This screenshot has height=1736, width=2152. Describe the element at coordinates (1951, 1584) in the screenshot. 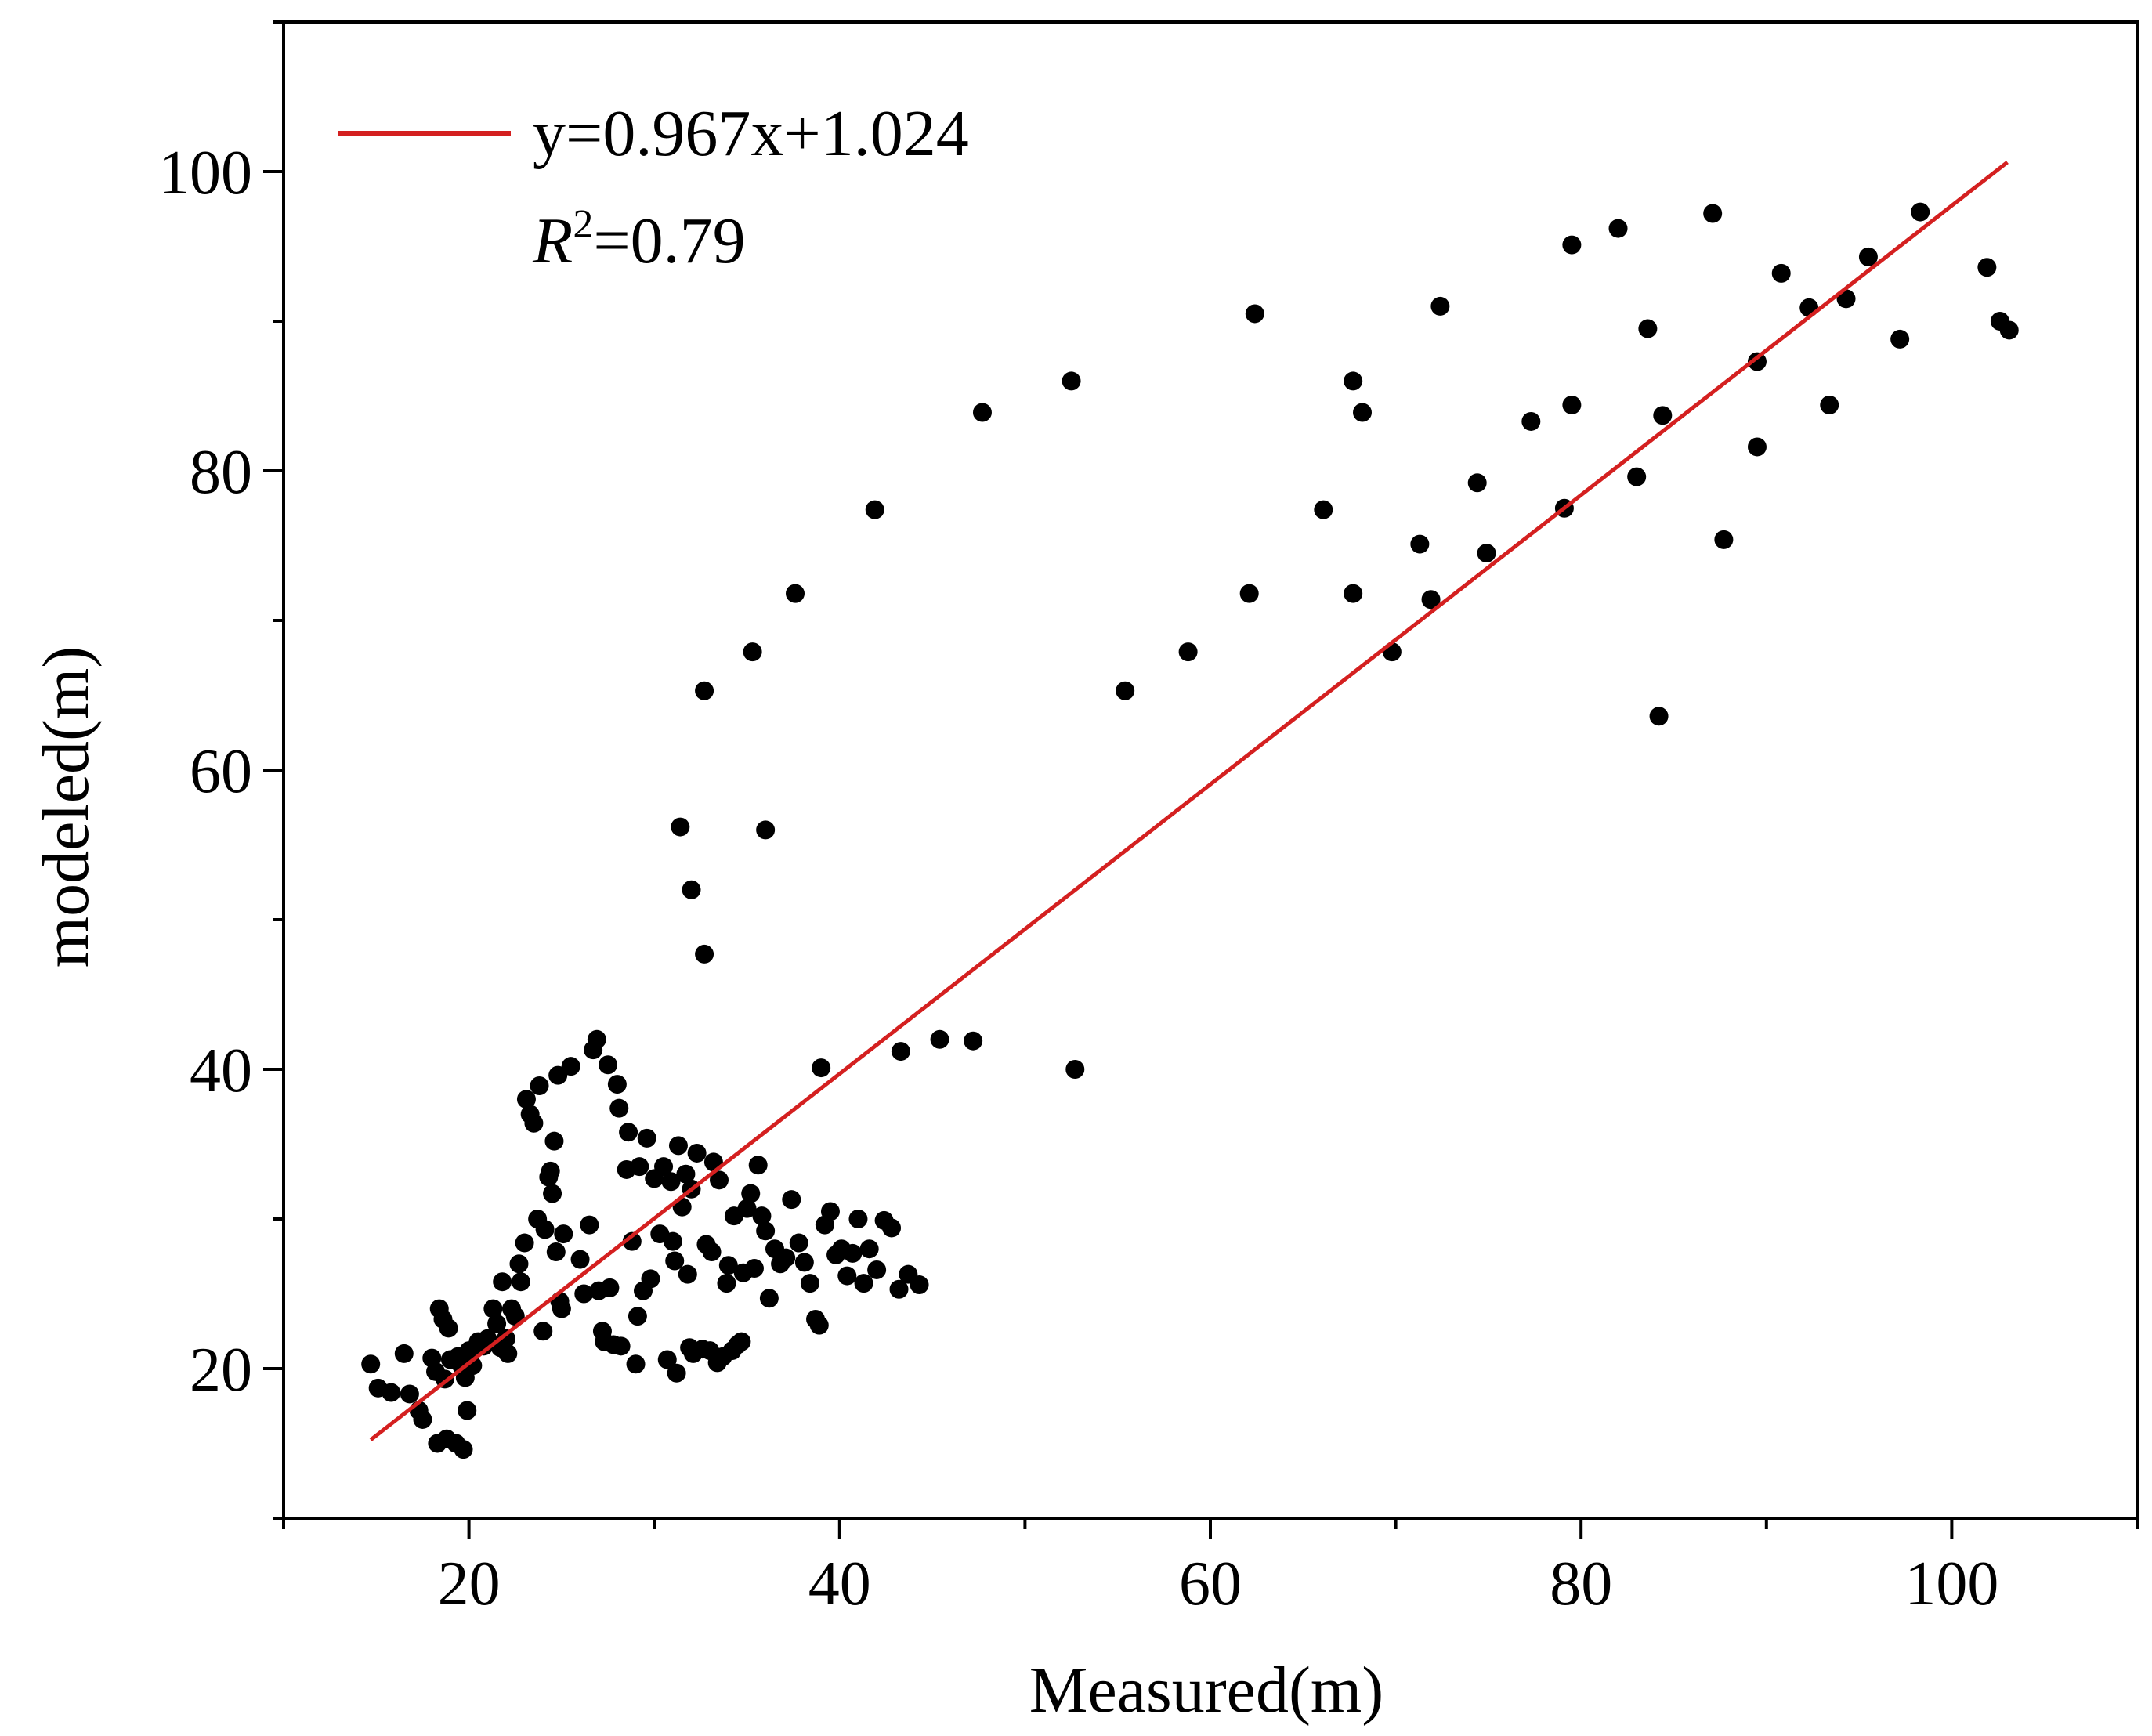

I see `x-tick-label: 100` at that location.